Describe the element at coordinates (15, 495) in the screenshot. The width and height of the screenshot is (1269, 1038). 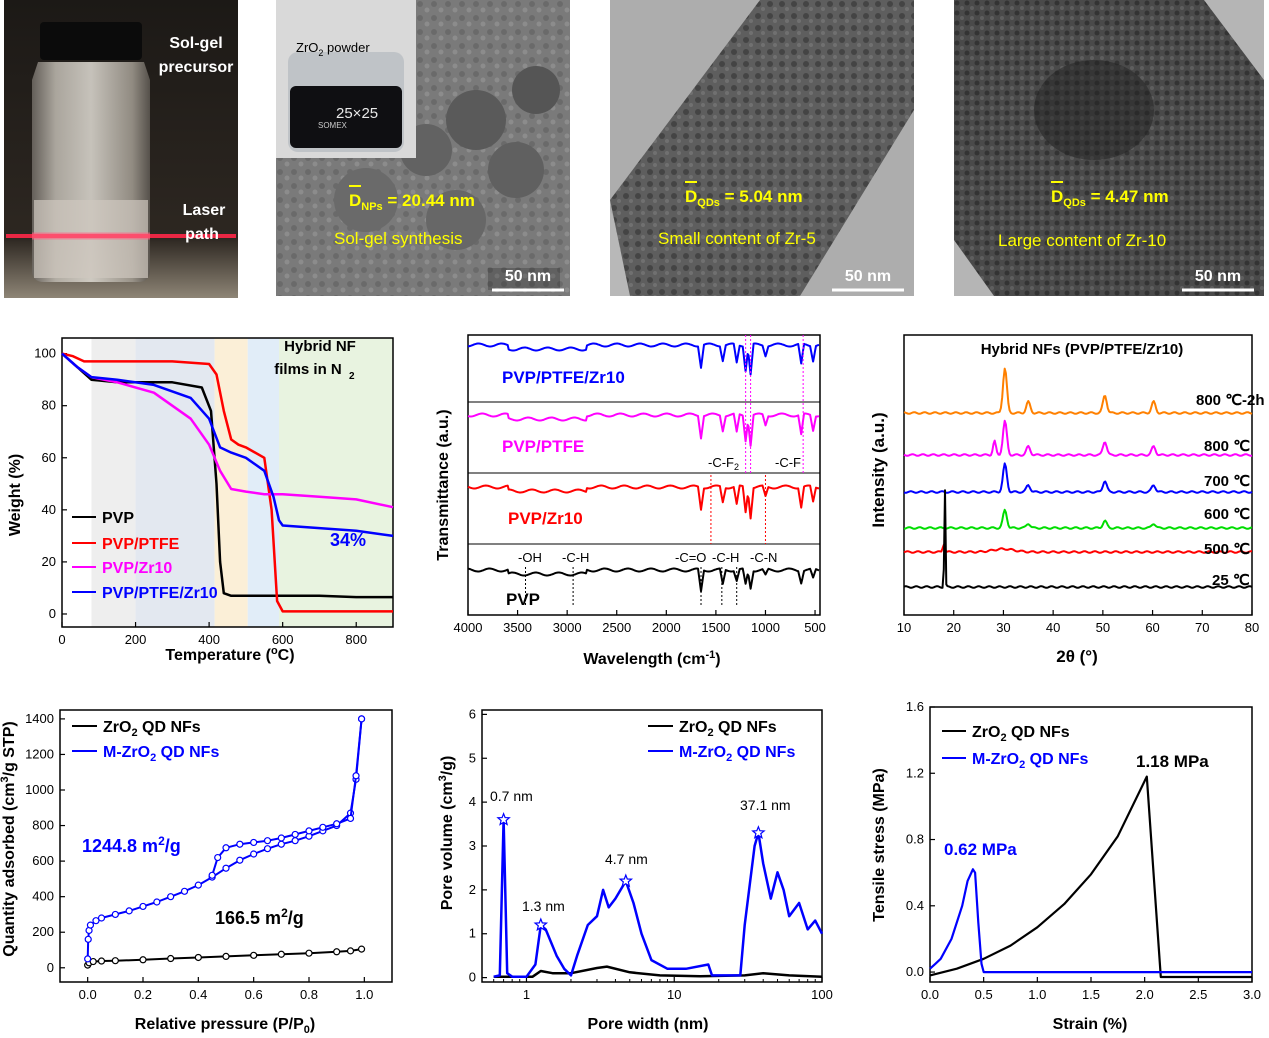
I see `tga-ylabel: Weight (%)` at that location.